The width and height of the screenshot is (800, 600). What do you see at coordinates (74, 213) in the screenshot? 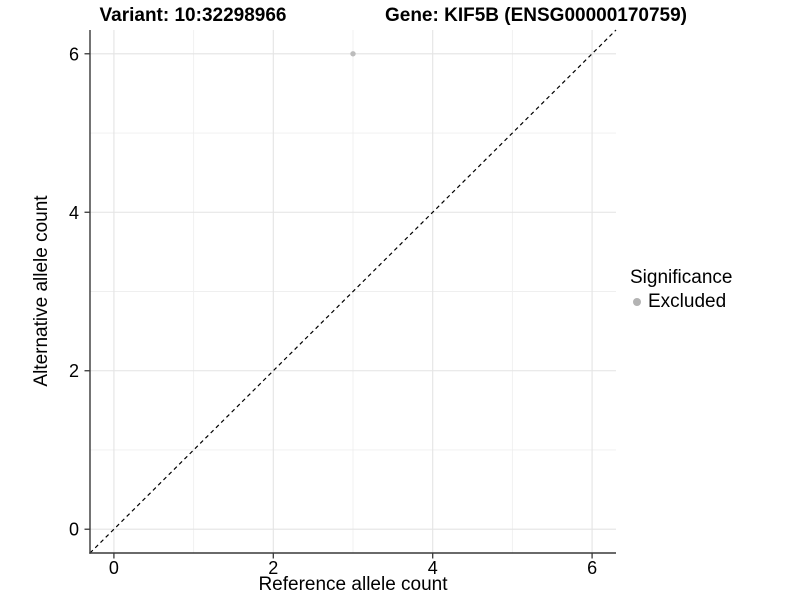
I see `y-tick-label: 4` at bounding box center [74, 213].